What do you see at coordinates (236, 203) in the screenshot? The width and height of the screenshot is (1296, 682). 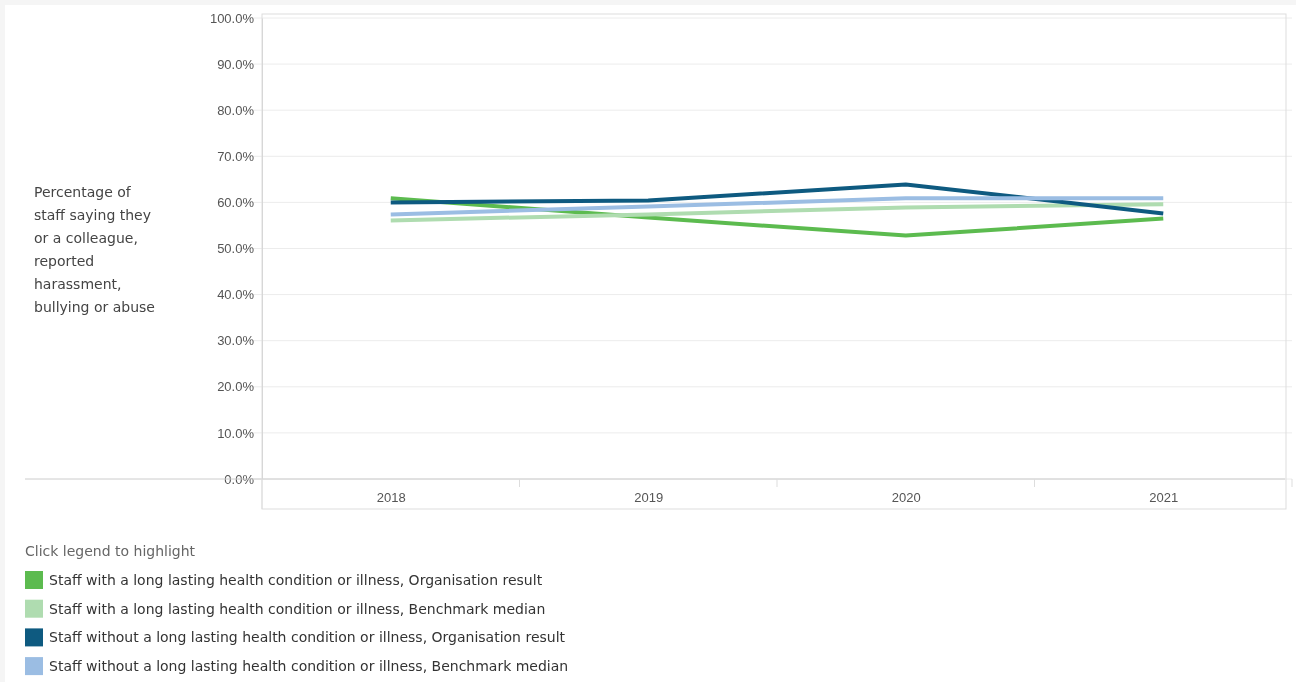 I see `y-tick-label: 60.0%` at bounding box center [236, 203].